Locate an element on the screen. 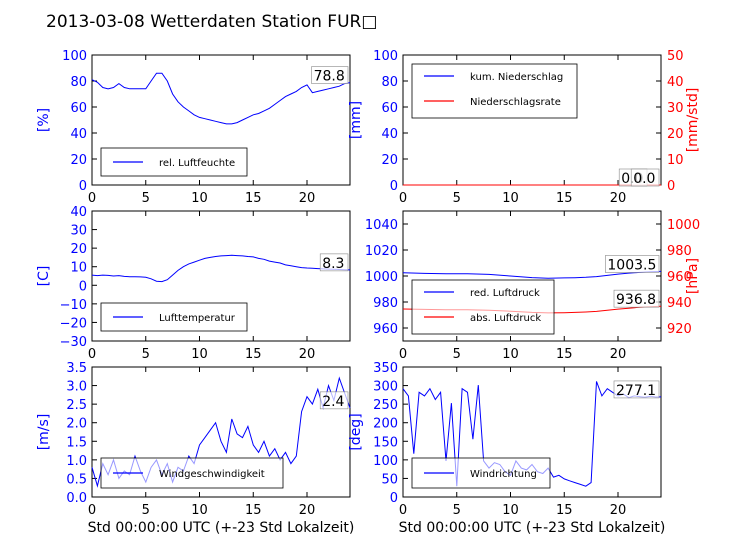 This screenshot has width=736, height=552. legend-label: abs. Luftdruck is located at coordinates (505, 318).